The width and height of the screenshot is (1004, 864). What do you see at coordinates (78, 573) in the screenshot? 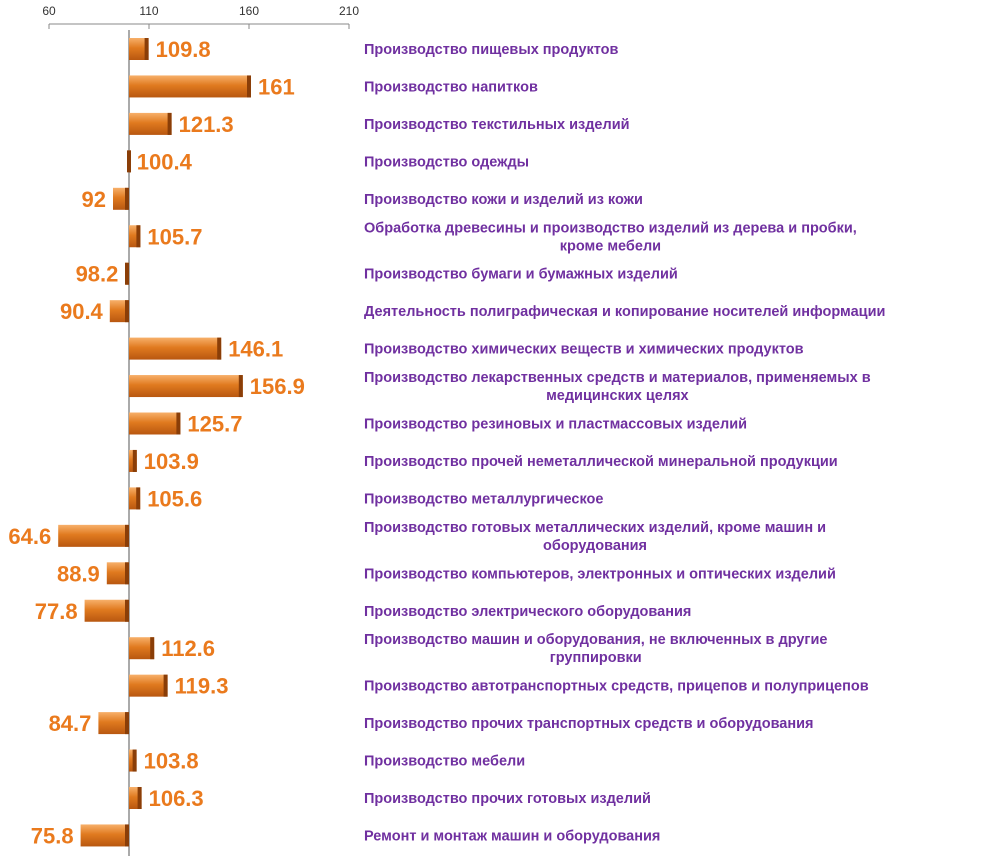
I see `value-label: 88.9` at bounding box center [78, 573].